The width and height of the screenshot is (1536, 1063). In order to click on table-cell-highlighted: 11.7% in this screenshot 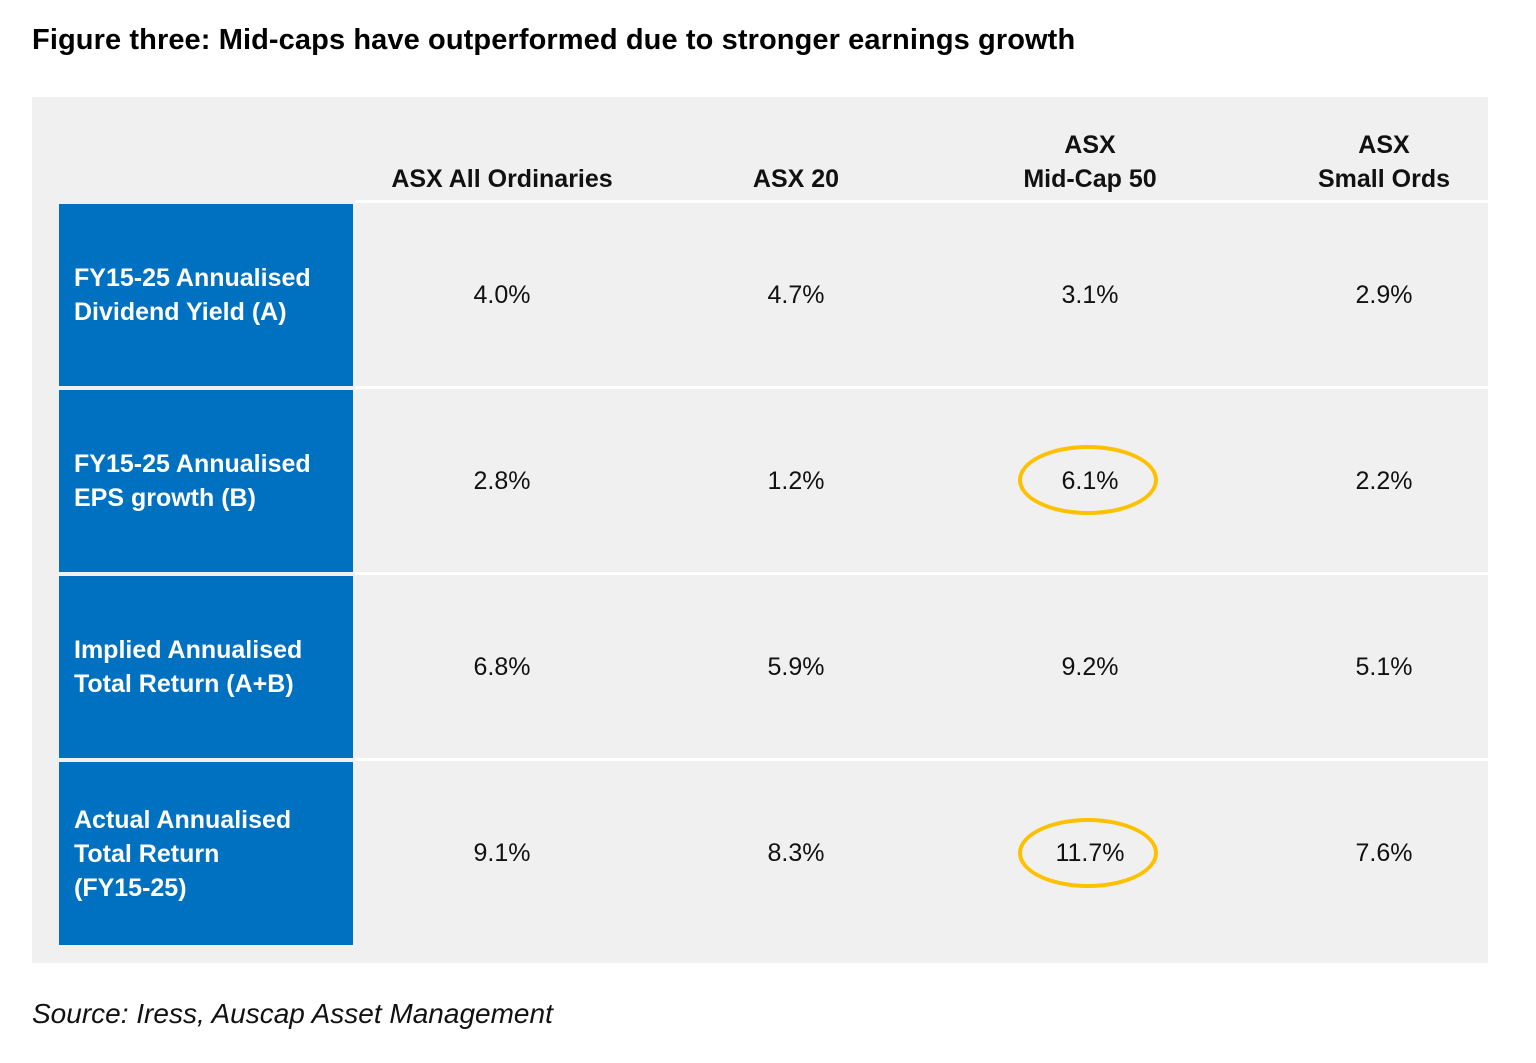, I will do `click(1090, 853)`.